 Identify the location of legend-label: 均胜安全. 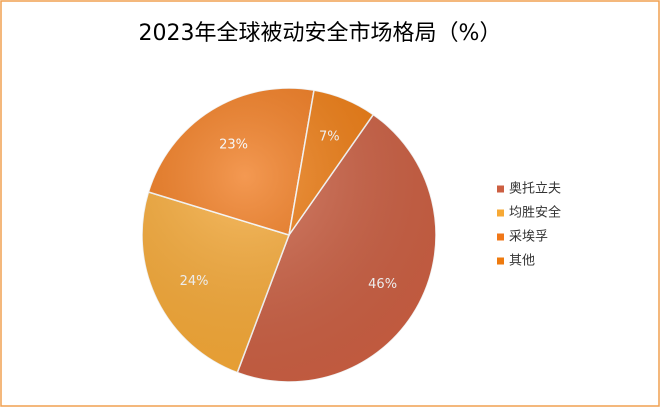
(535, 213).